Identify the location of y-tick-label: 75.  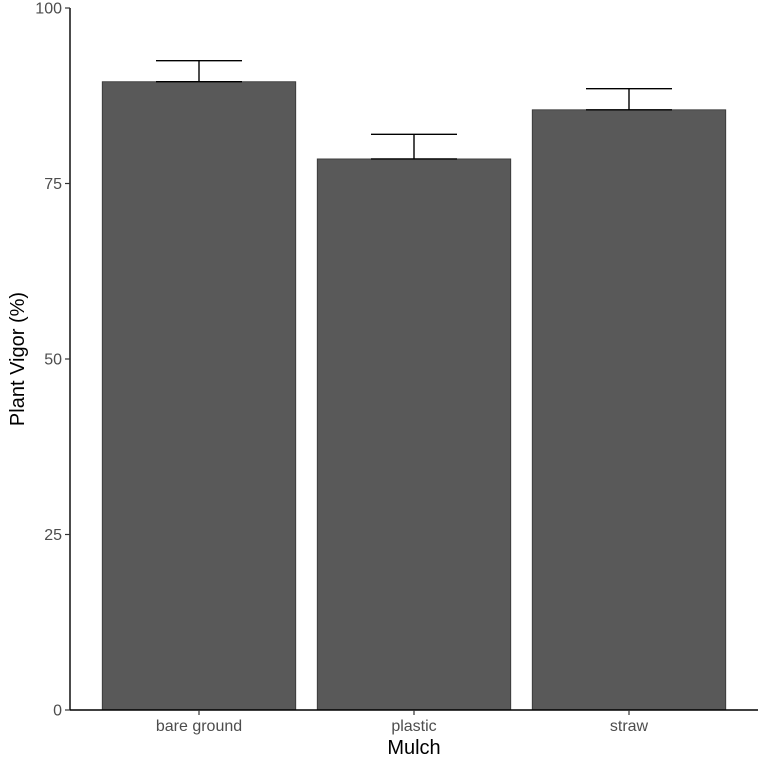
(53, 184).